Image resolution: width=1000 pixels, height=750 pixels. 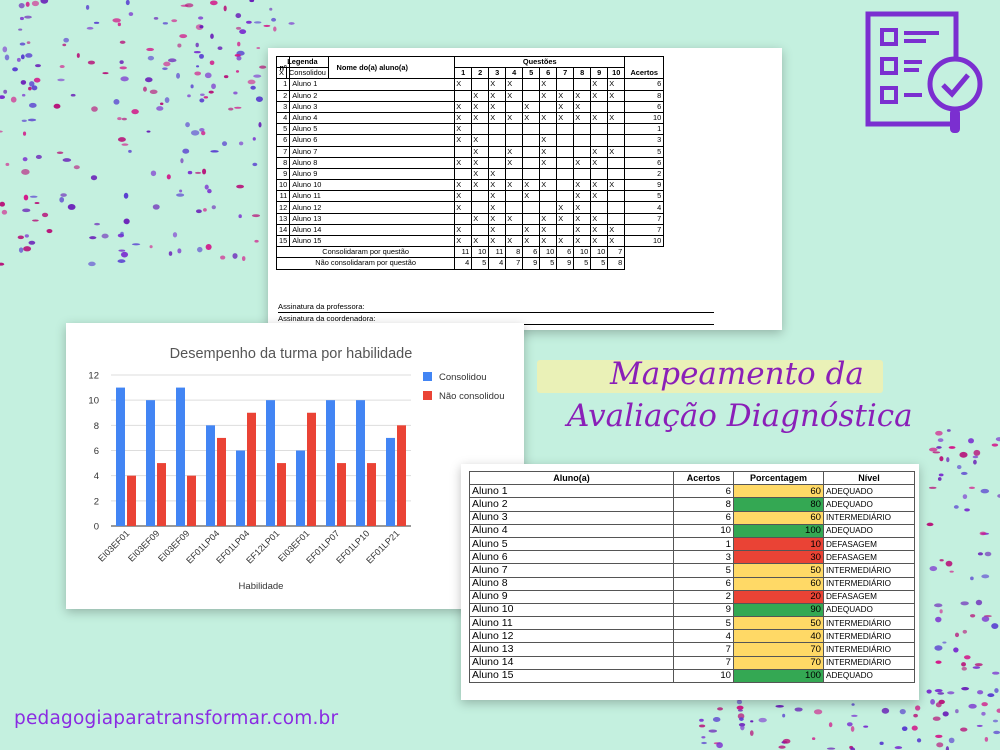 What do you see at coordinates (703, 478) in the screenshot?
I see `results-header-hits: Acertos` at bounding box center [703, 478].